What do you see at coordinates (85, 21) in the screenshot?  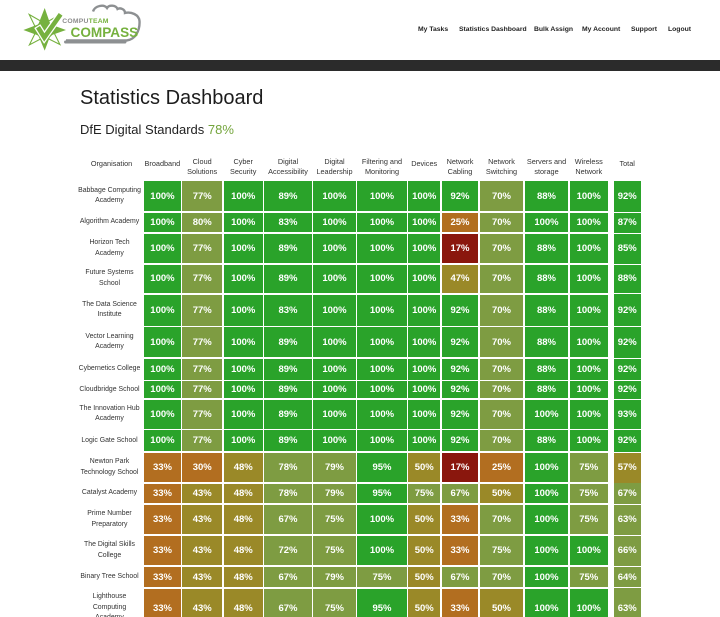 I see `svg-text: COMPUTEAM` at bounding box center [85, 21].